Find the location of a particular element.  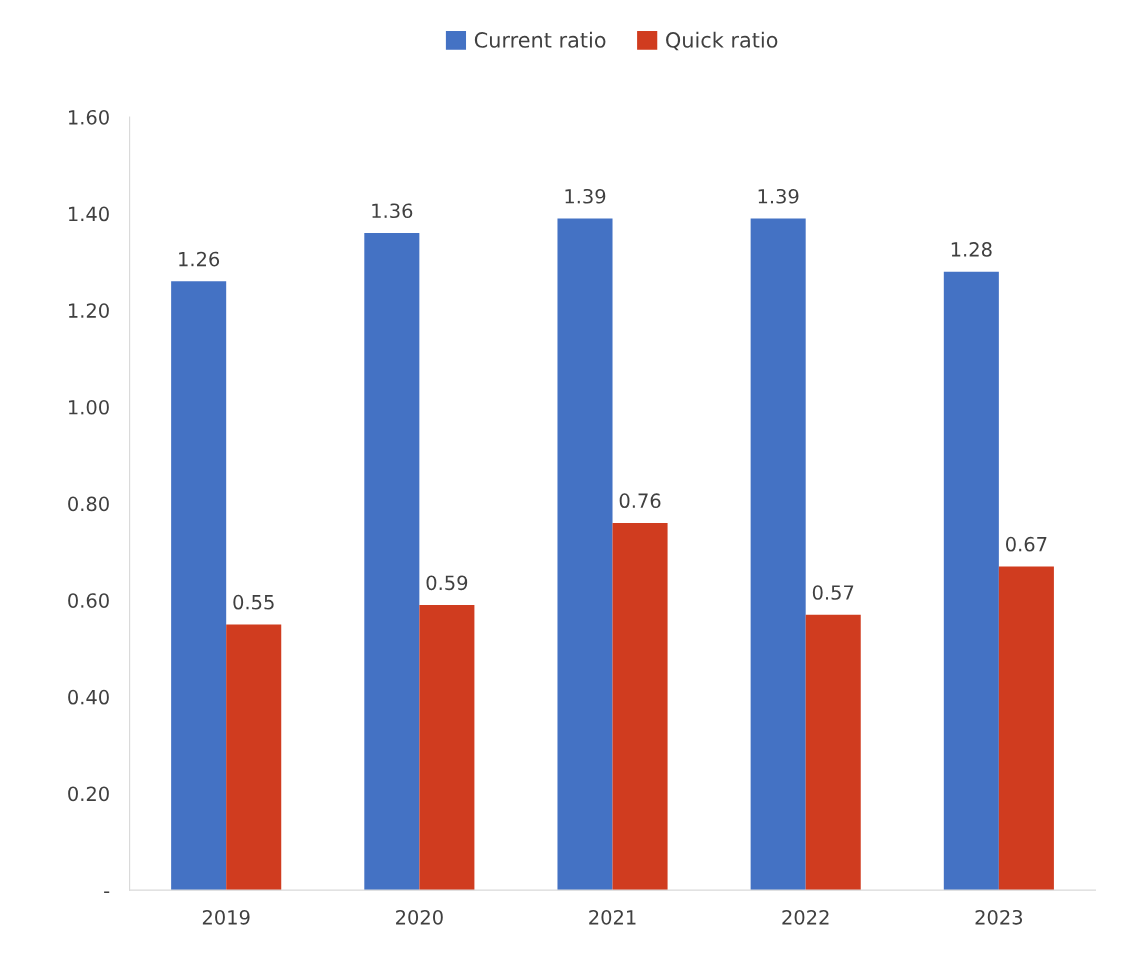

y-tick-label: 0.20 is located at coordinates (88, 794).